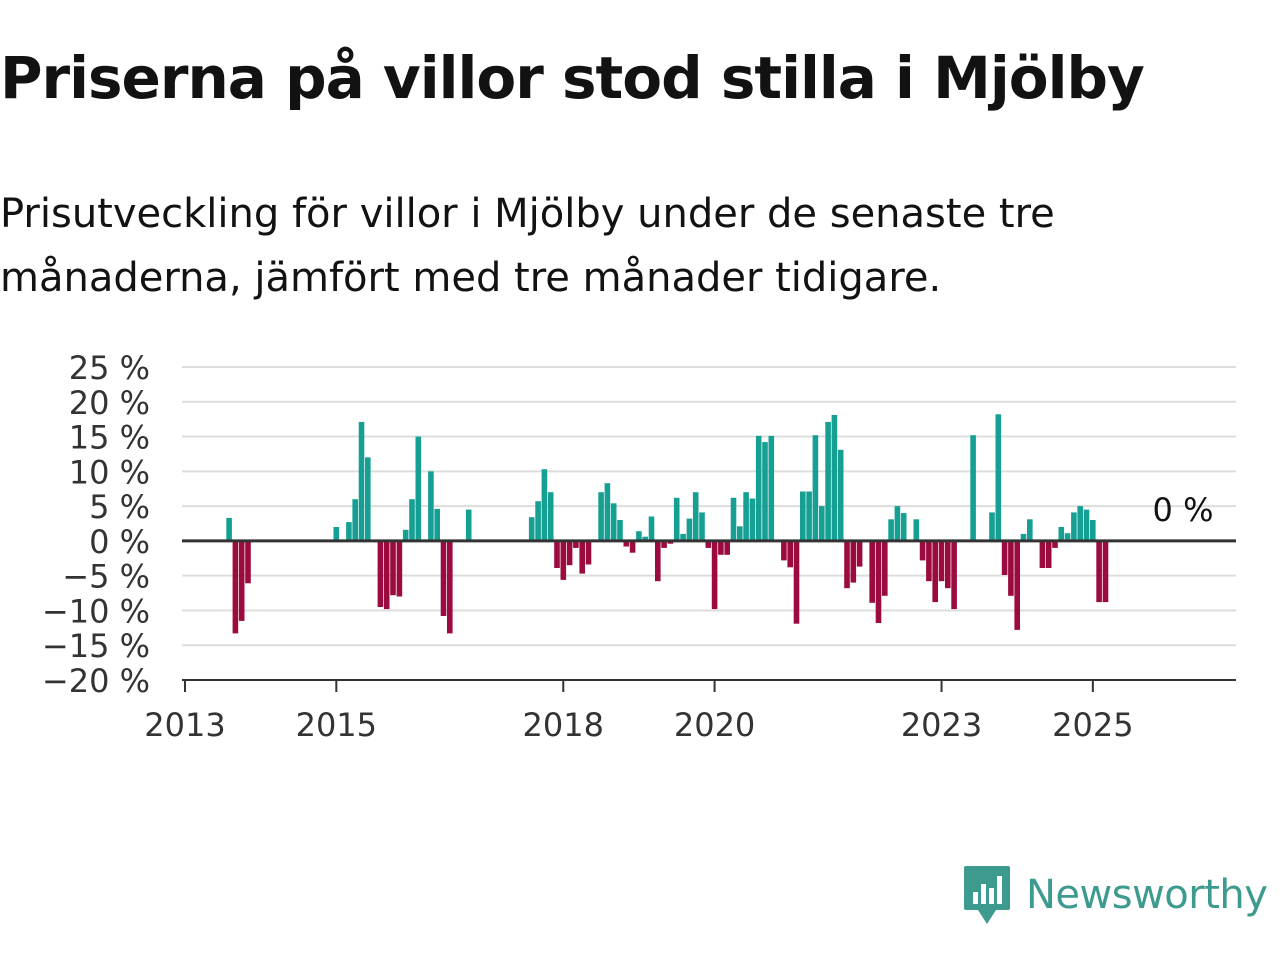 Image resolution: width=1280 pixels, height=960 pixels. What do you see at coordinates (336, 725) in the screenshot?
I see `x-tick-label: 2015` at bounding box center [336, 725].